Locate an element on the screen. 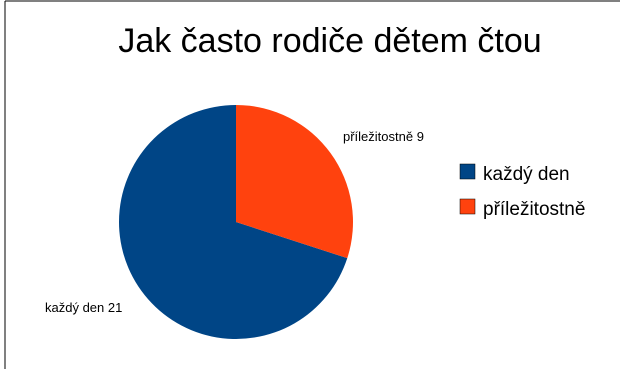 This screenshot has width=620, height=369. legend-label-prilezitostne: příležitostně is located at coordinates (534, 209).